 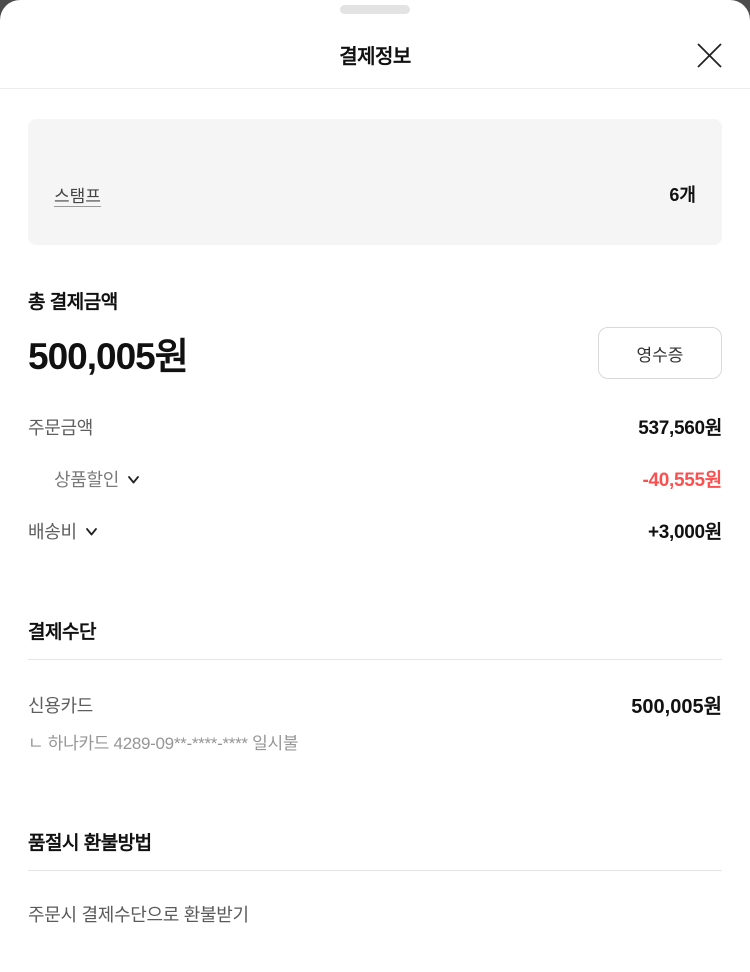 I want to click on drag-handle, so click(x=375, y=9).